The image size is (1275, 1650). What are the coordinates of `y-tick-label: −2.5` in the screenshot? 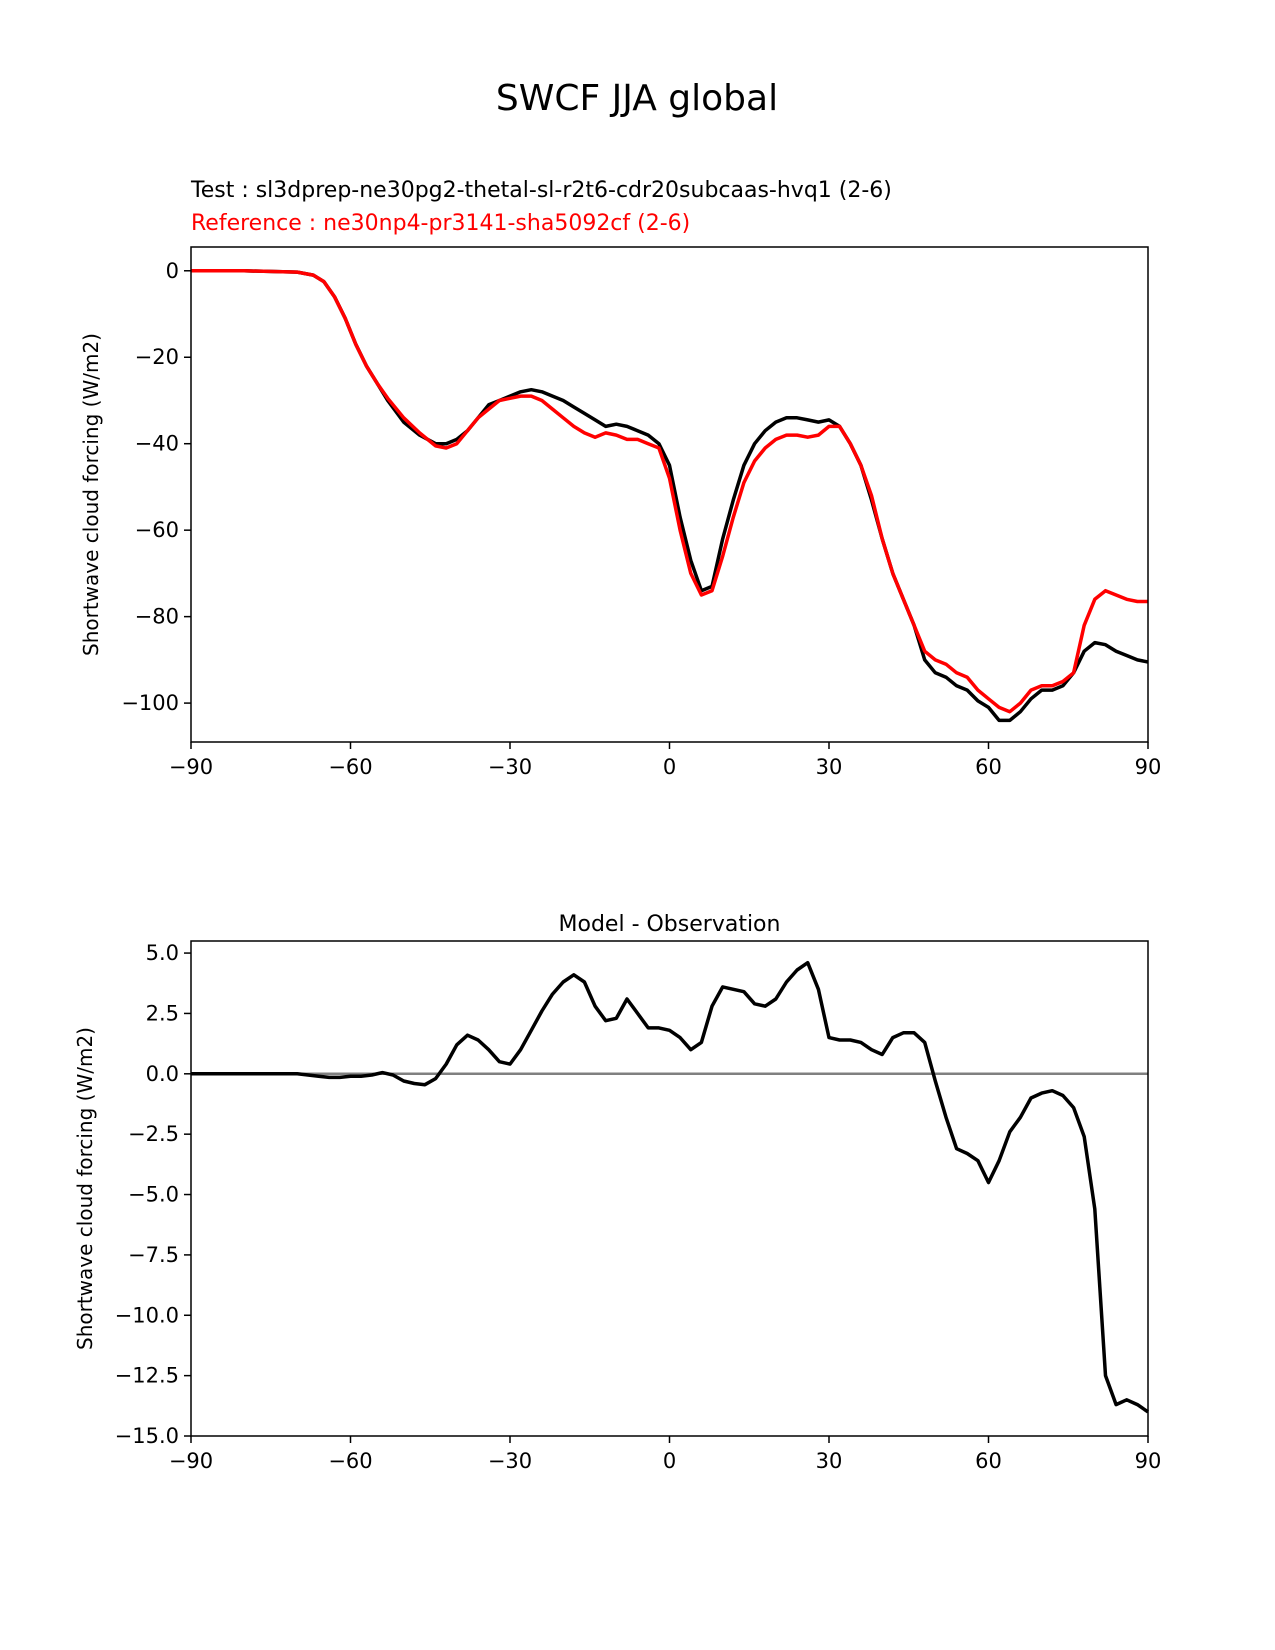 It's located at (153, 1134).